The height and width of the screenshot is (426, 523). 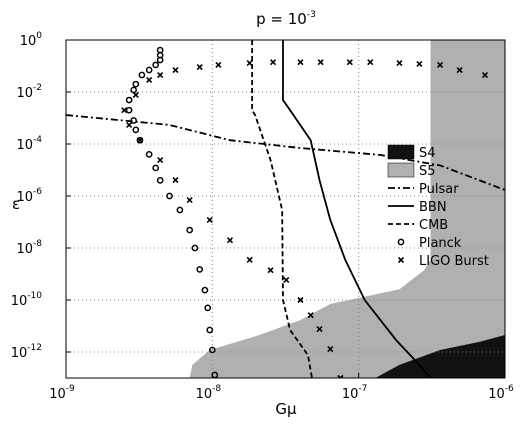 I want to click on y-tick-label: 10⁻¹⁰, so click(x=27, y=300).